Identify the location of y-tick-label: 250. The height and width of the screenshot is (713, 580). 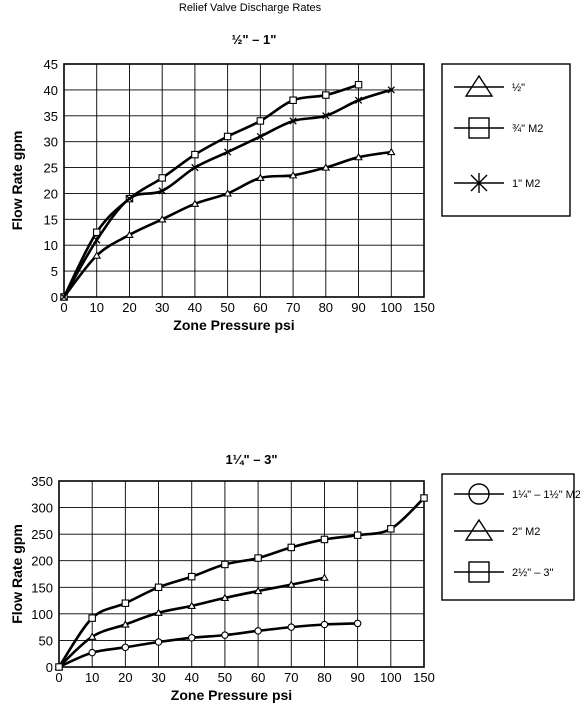
(42, 534).